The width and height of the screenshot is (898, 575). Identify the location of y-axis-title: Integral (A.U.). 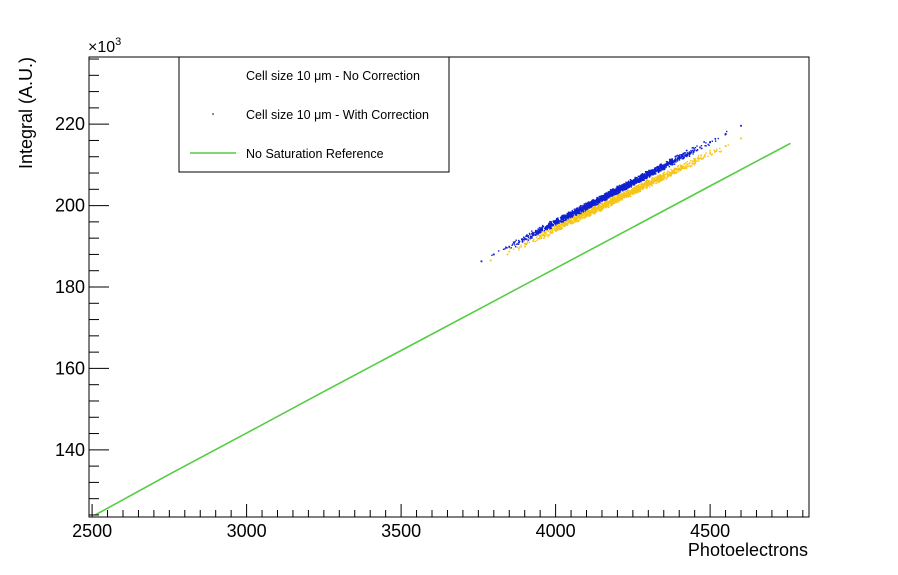
(26, 113).